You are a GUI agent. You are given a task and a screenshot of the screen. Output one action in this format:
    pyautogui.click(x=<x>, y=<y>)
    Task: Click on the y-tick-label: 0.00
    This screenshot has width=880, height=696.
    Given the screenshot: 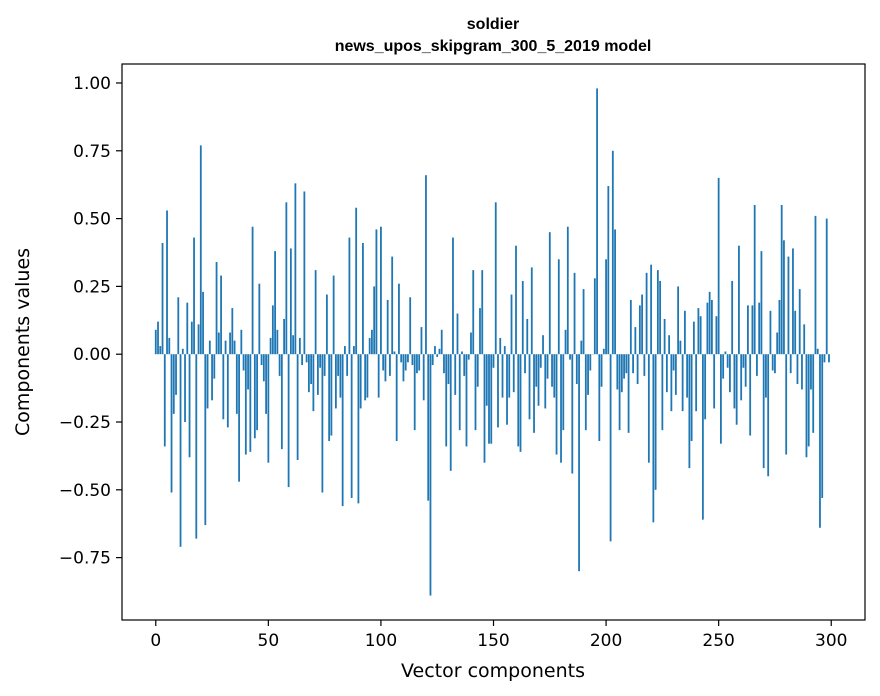 What is the action you would take?
    pyautogui.click(x=92, y=355)
    